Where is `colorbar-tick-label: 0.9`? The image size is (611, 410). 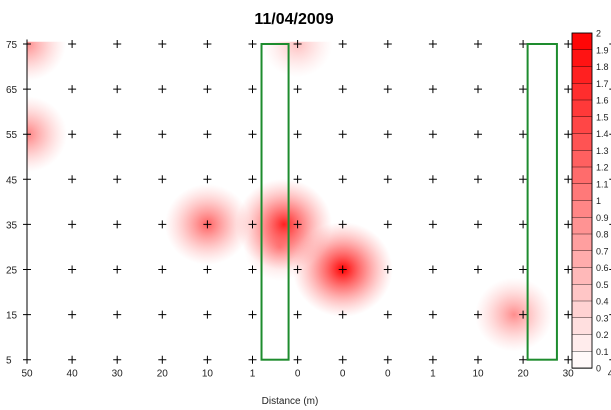
colorbar-tick-label: 0.9 is located at coordinates (602, 218).